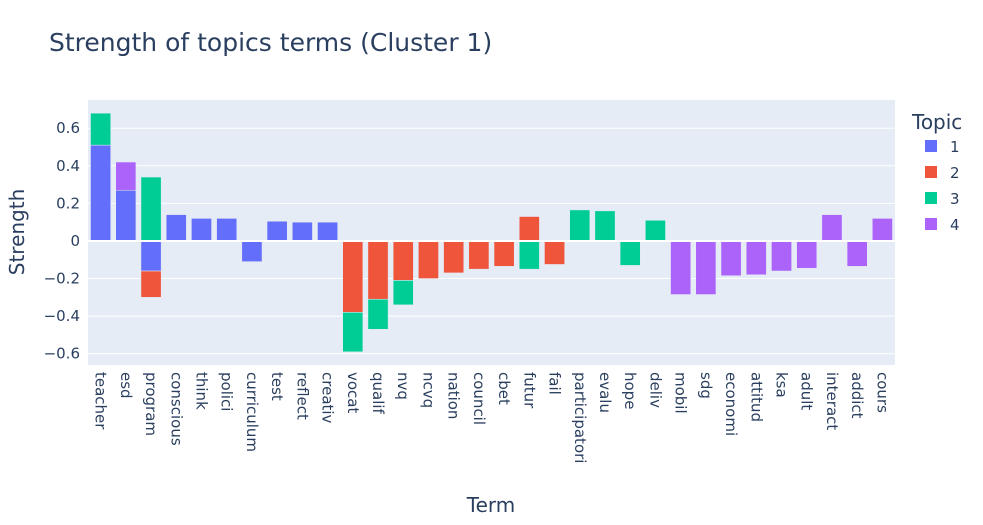 This screenshot has height=525, width=983. I want to click on x-tick-label: ncvq, so click(428, 390).